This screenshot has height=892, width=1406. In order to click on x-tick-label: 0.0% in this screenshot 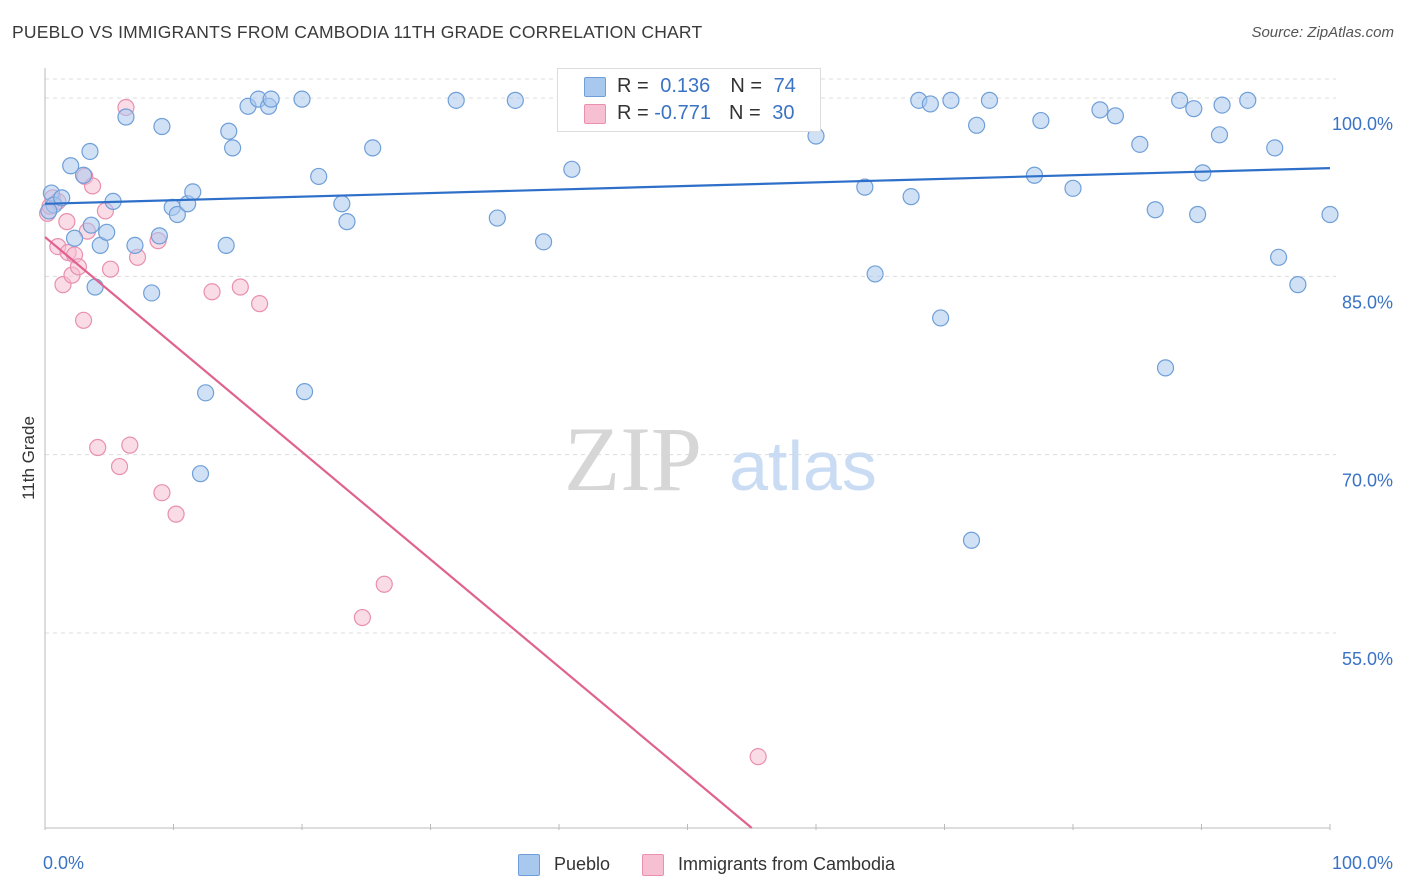, I will do `click(63, 863)`.